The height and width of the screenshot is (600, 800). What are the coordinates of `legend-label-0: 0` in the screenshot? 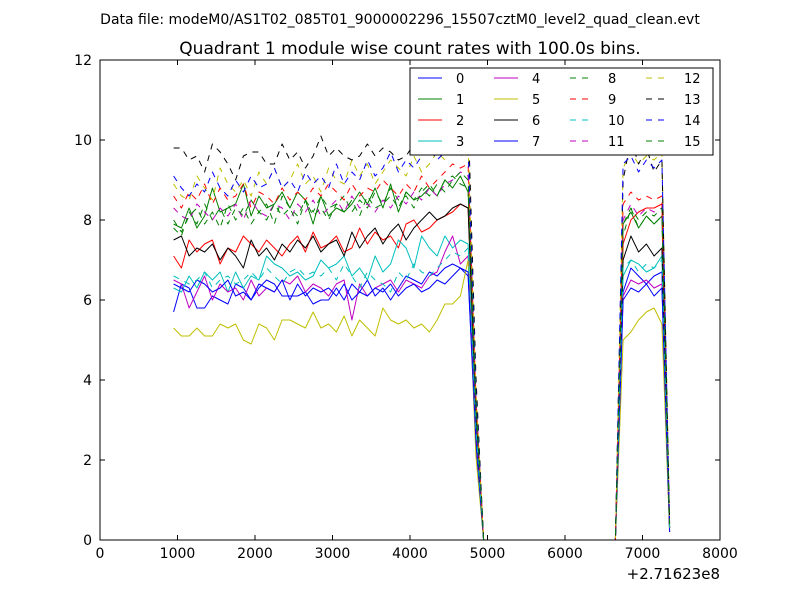 It's located at (460, 79).